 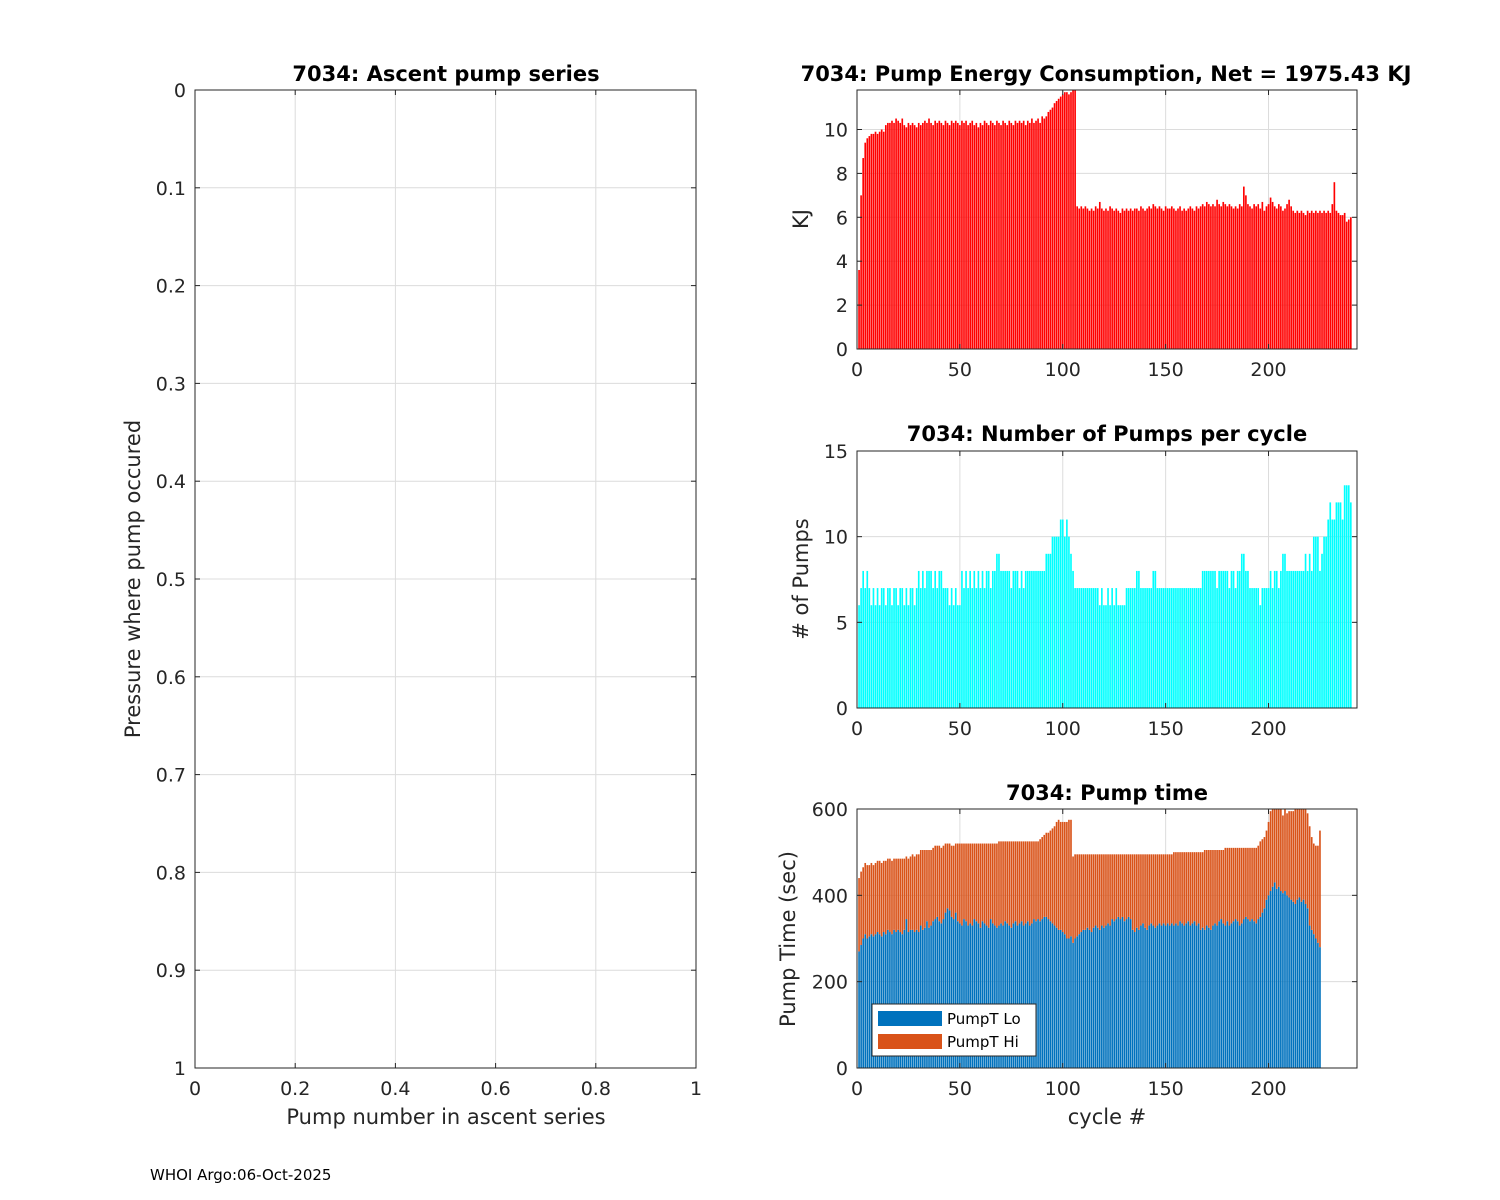 What do you see at coordinates (1106, 220) in the screenshot?
I see `energy-grid` at bounding box center [1106, 220].